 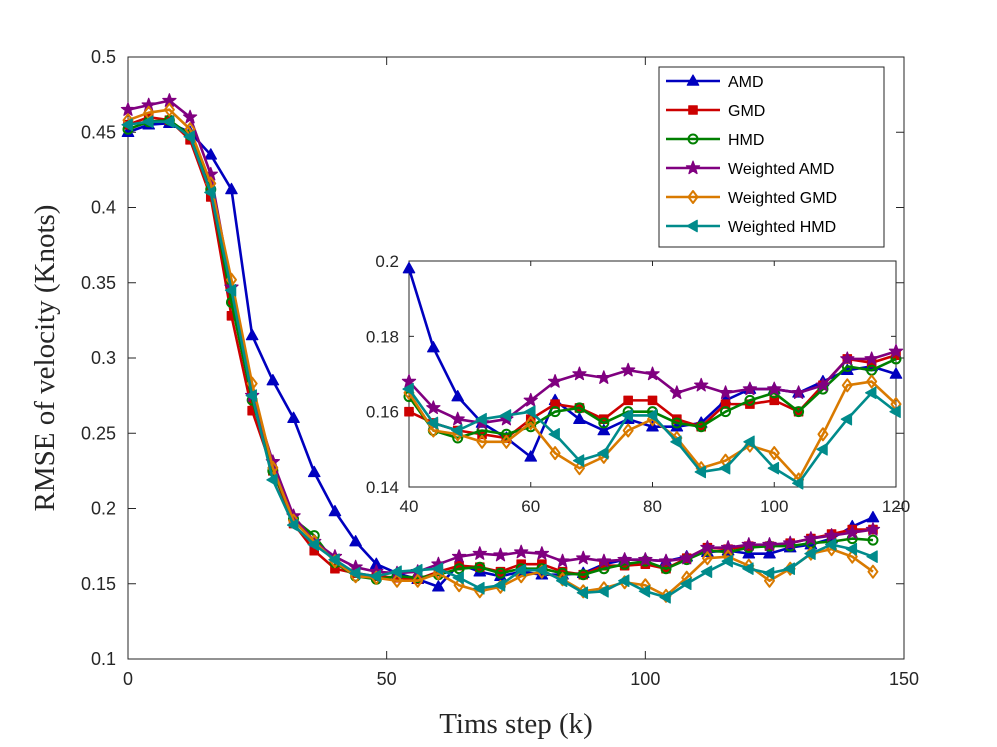 I want to click on legend-label-weighted-gmd: Weighted GMD, so click(x=782, y=198).